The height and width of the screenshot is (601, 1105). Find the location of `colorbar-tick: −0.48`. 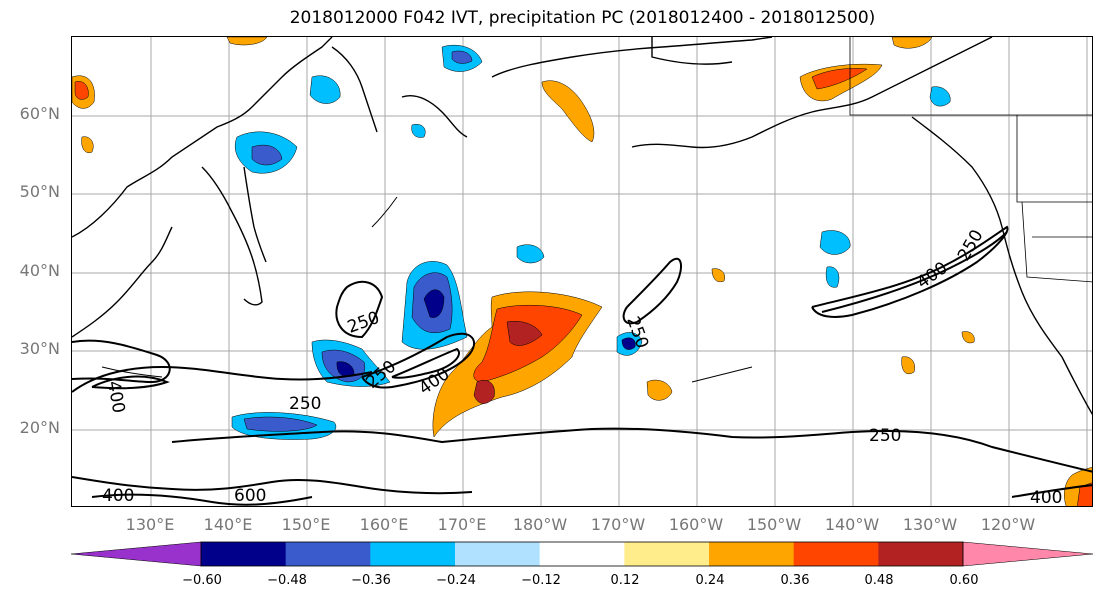

colorbar-tick: −0.48 is located at coordinates (287, 580).